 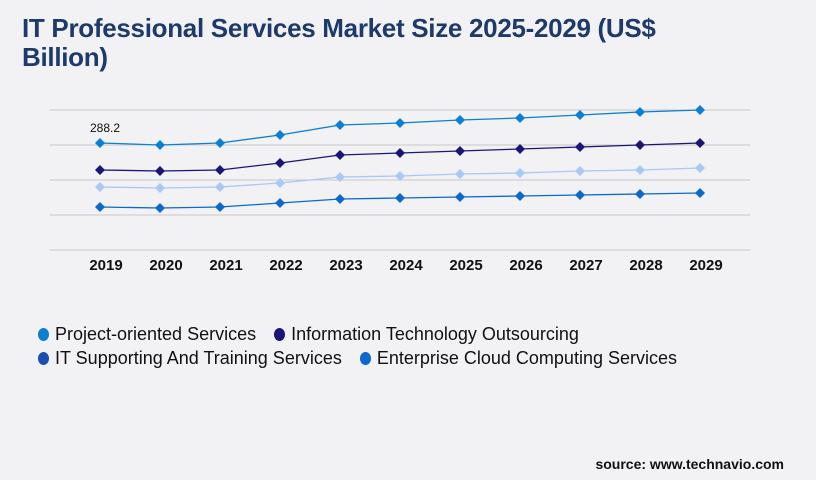 I want to click on x-tick-label: 2023, so click(x=345, y=265).